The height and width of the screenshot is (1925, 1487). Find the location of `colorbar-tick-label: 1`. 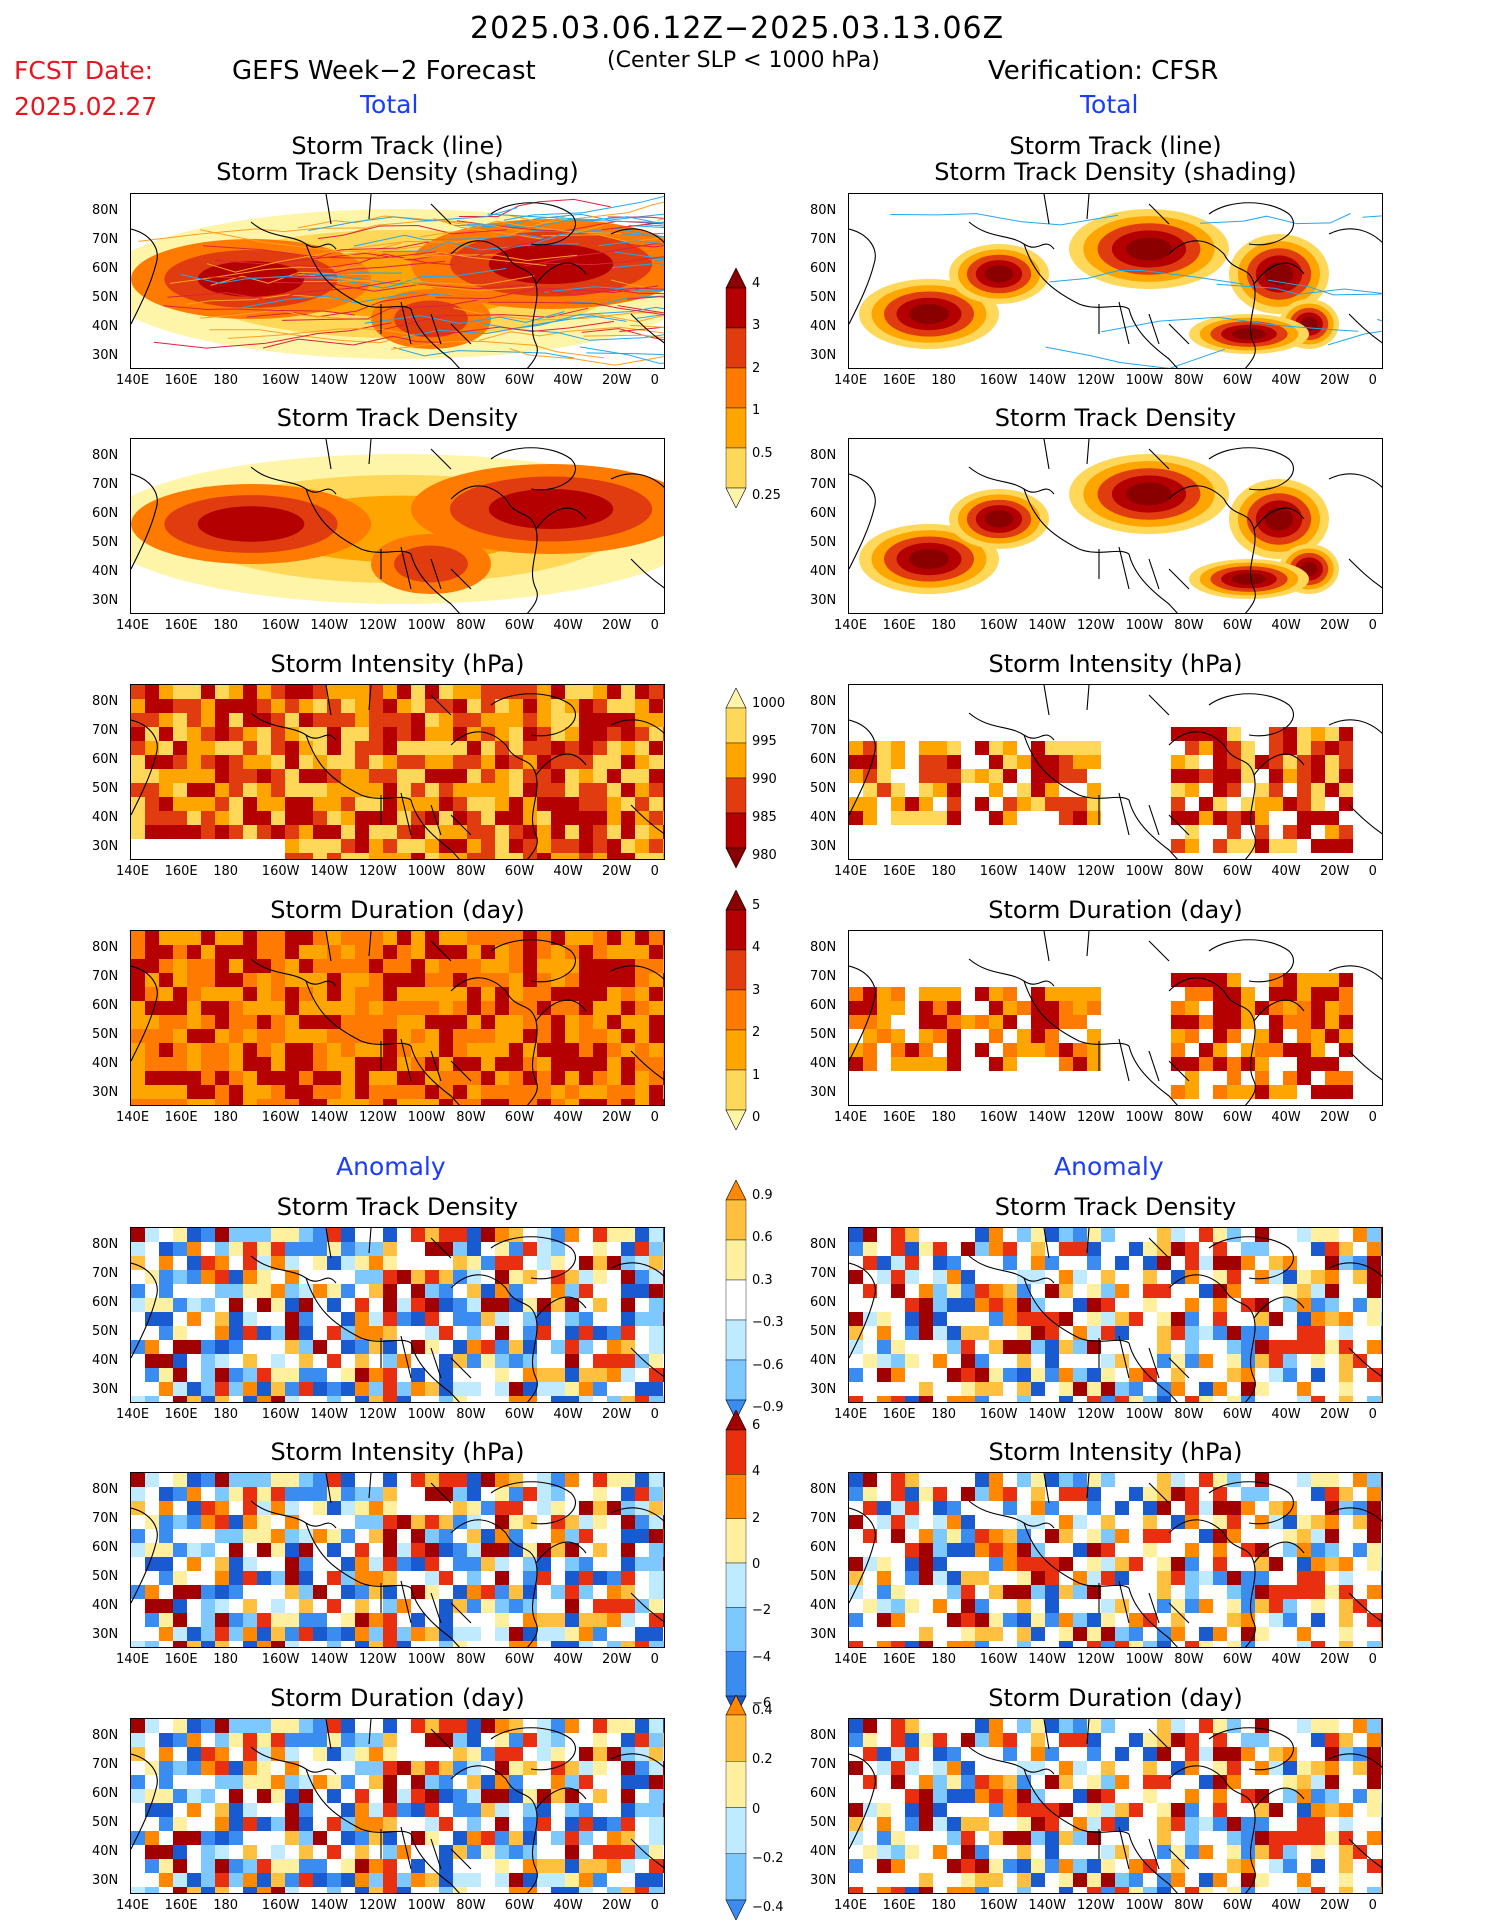

colorbar-tick-label: 1 is located at coordinates (756, 1075).